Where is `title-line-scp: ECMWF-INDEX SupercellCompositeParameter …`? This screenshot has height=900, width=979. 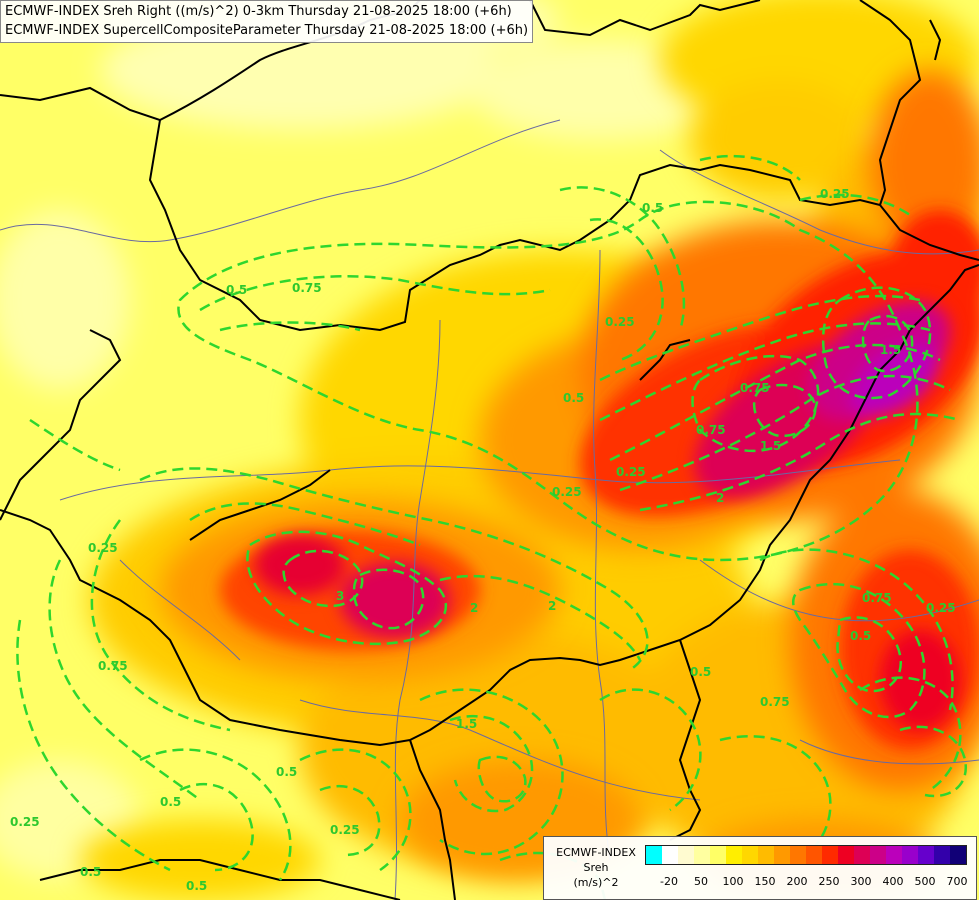 title-line-scp: ECMWF-INDEX SupercellCompositeParameter … is located at coordinates (267, 30).